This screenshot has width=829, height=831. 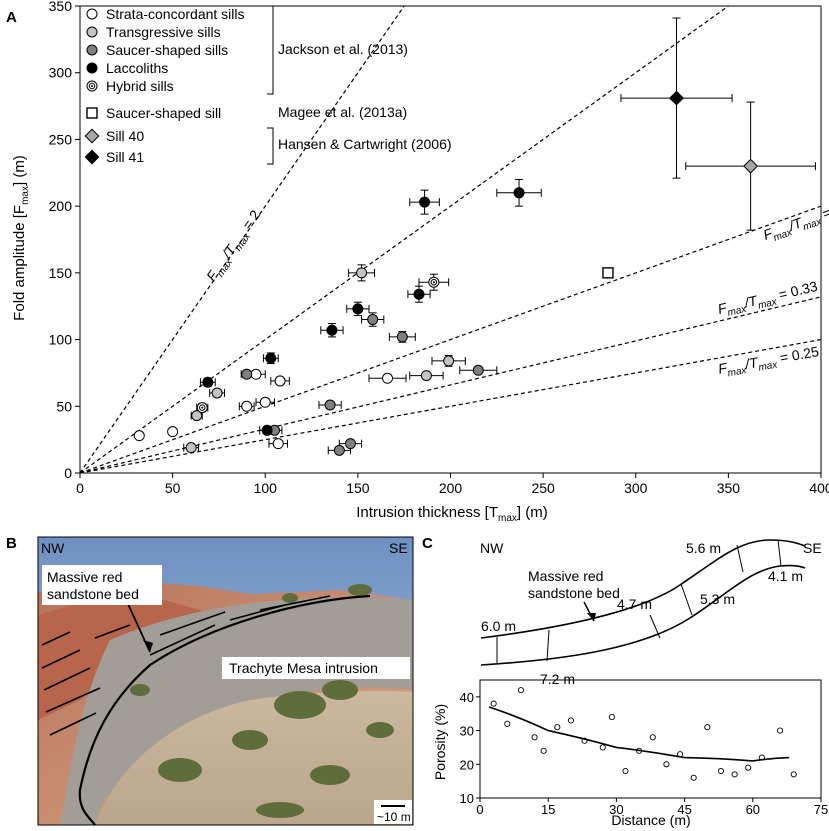 What do you see at coordinates (93, 585) in the screenshot?
I see `photo-bed-label: Massive red sandstone bed` at bounding box center [93, 585].